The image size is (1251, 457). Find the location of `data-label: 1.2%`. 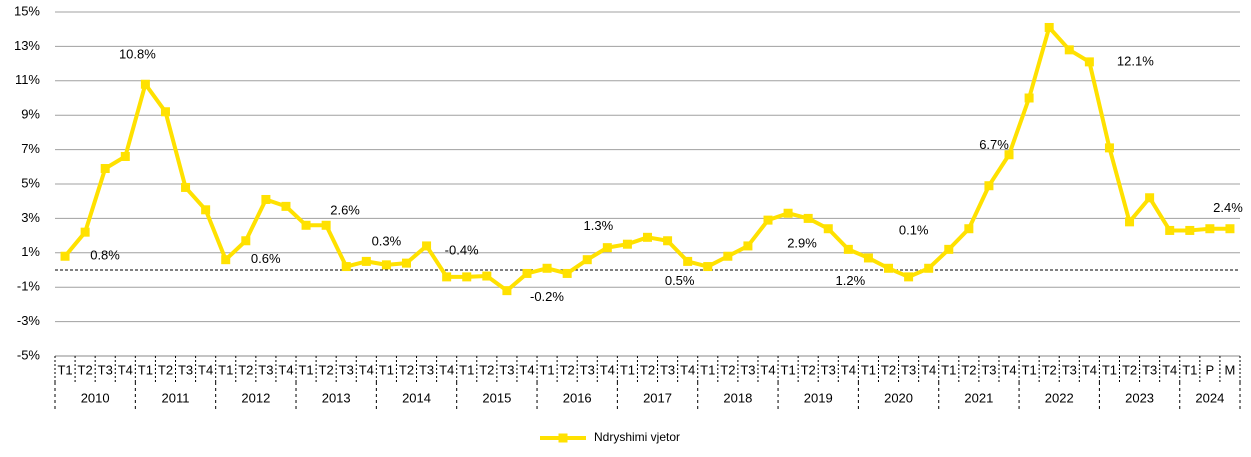

data-label: 1.2% is located at coordinates (851, 280).